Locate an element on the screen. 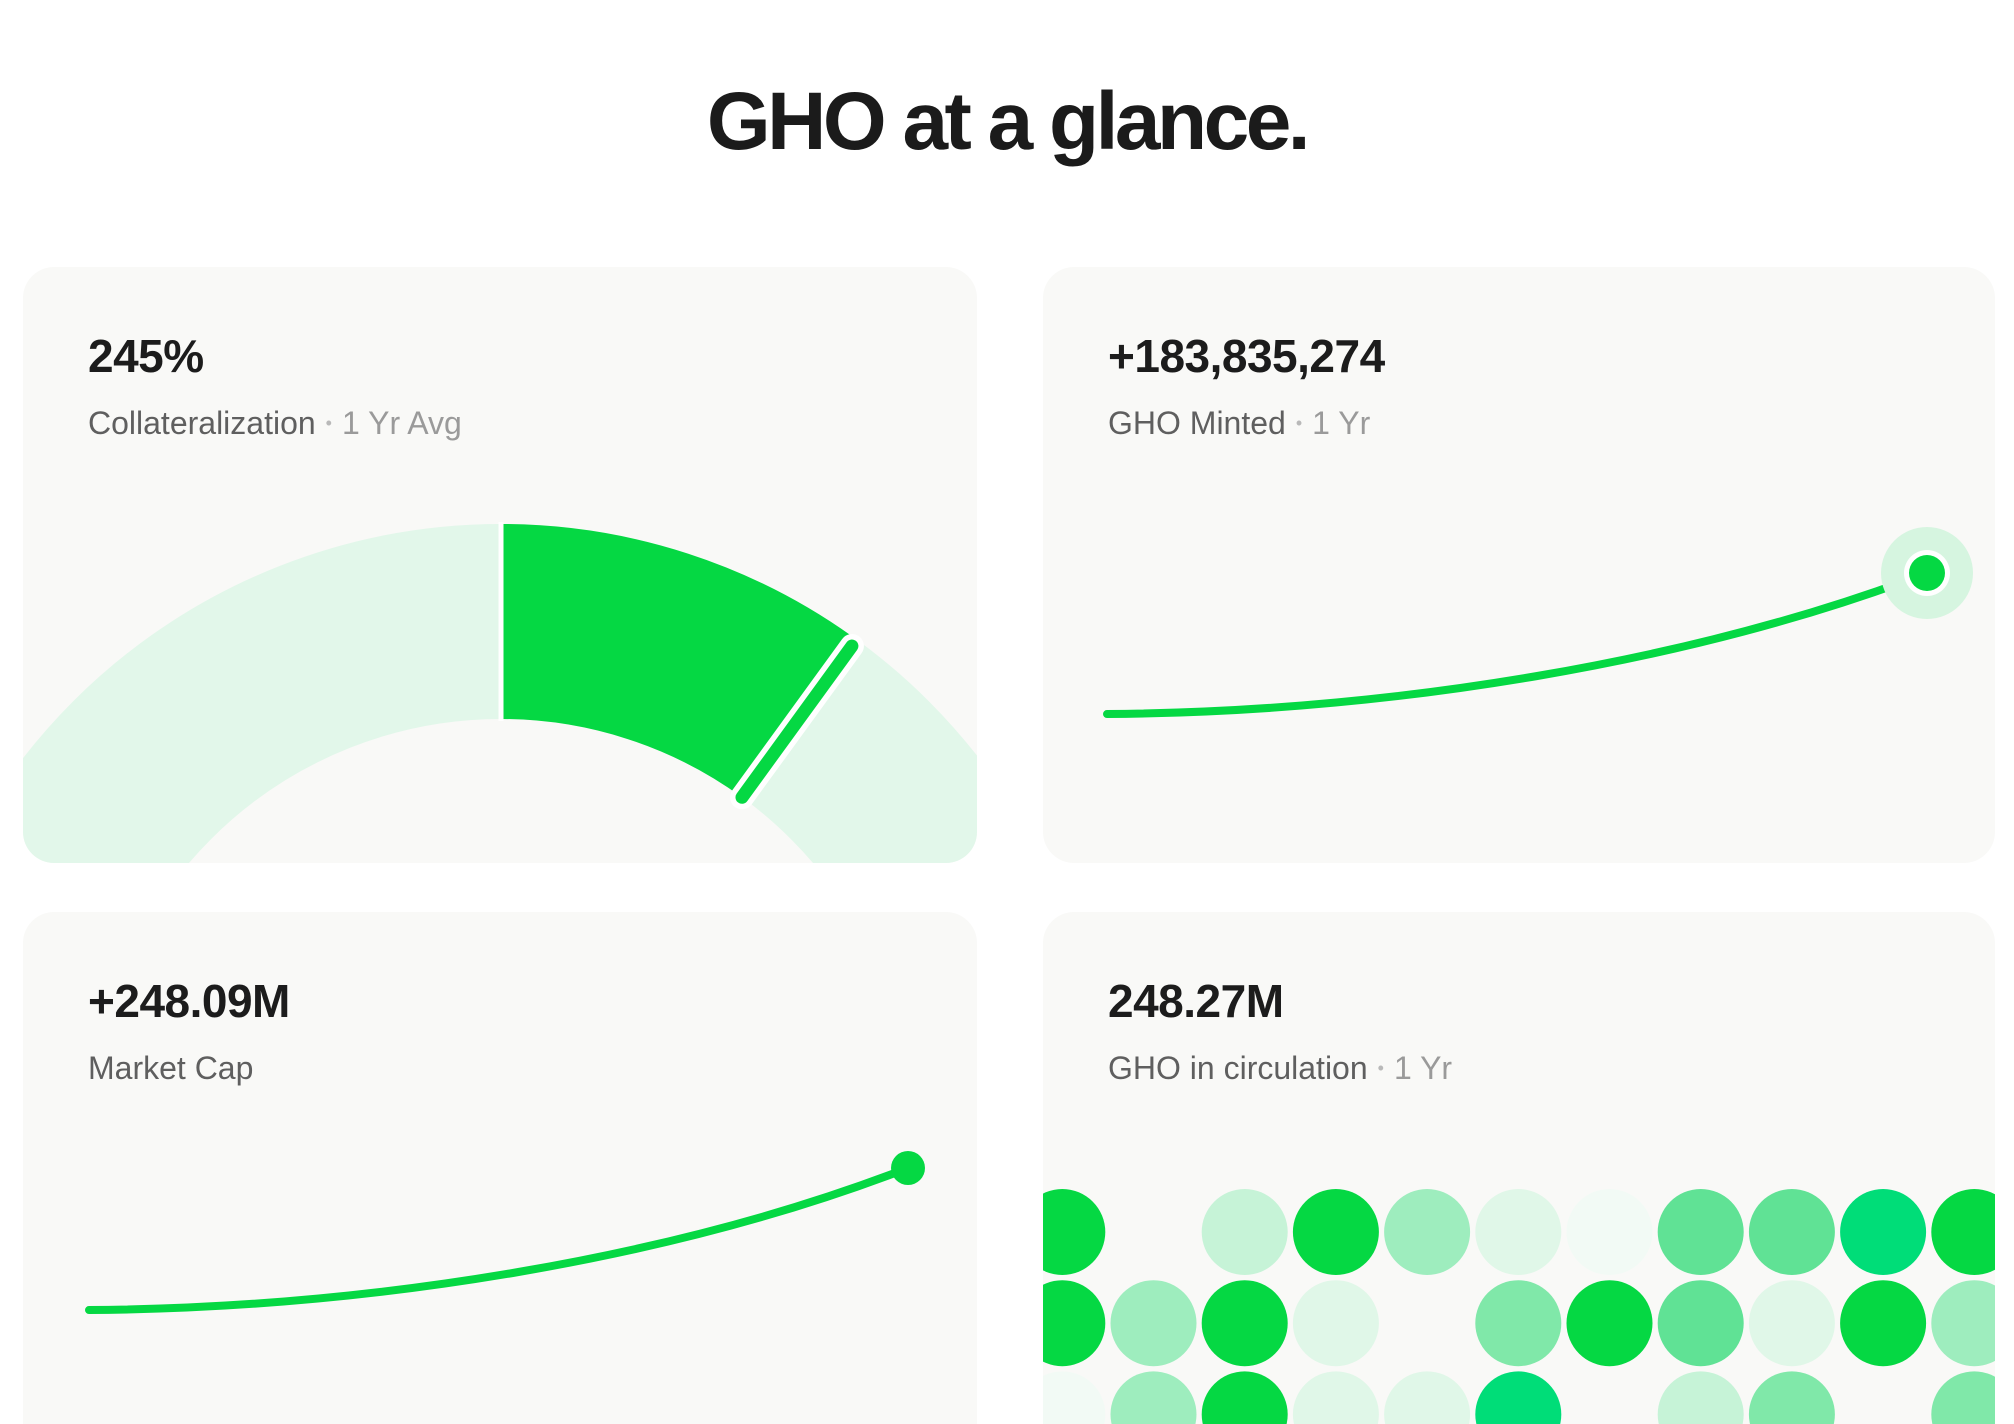 The image size is (2014, 1424). stat-text: +183,835,274 GHO Minted • 1 Yr is located at coordinates (1246, 390).